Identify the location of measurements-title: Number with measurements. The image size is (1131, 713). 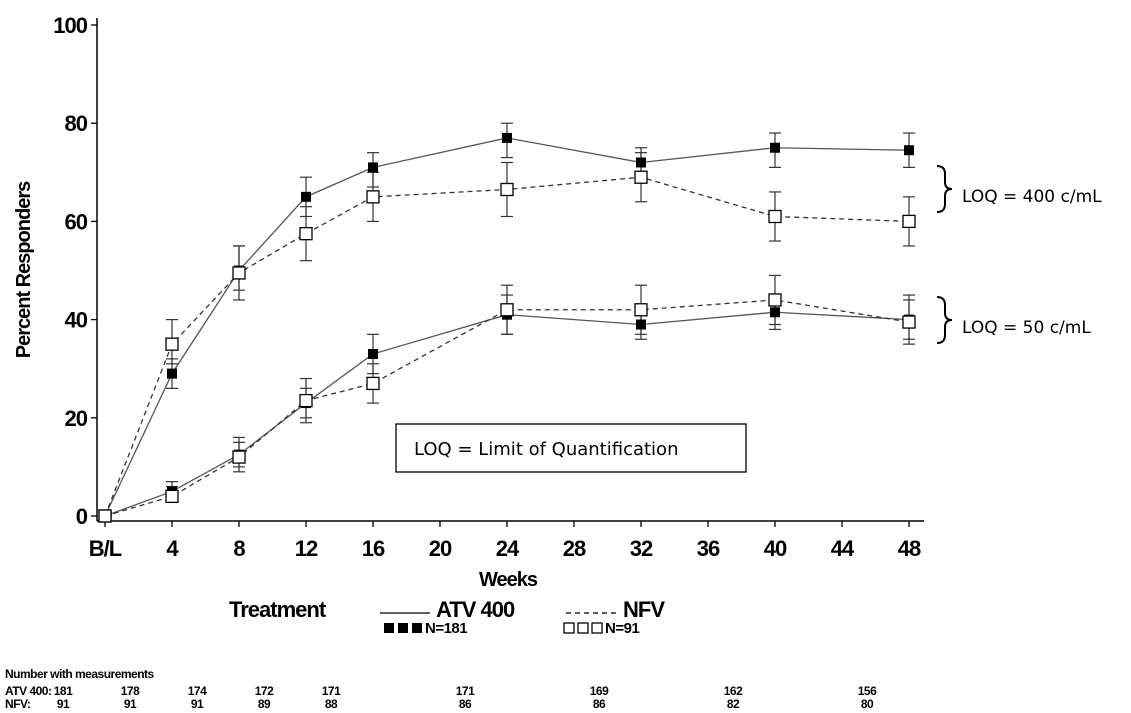
(80, 674).